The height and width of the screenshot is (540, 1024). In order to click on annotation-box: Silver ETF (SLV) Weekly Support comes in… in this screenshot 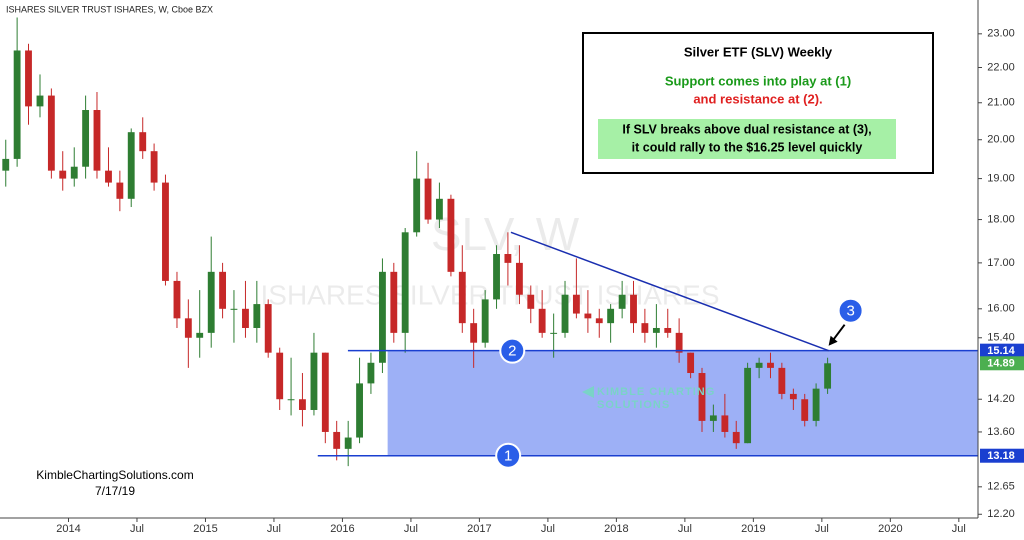, I will do `click(758, 103)`.